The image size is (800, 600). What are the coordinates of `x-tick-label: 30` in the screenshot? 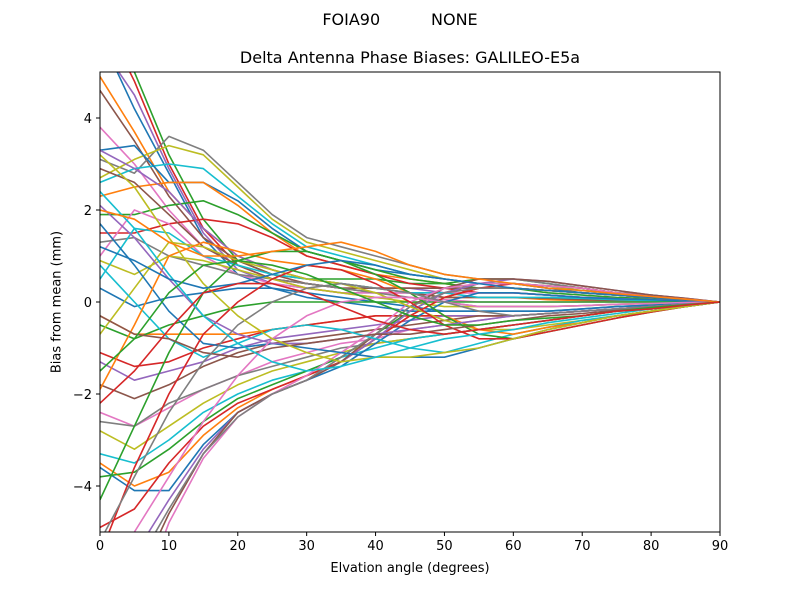 It's located at (306, 546).